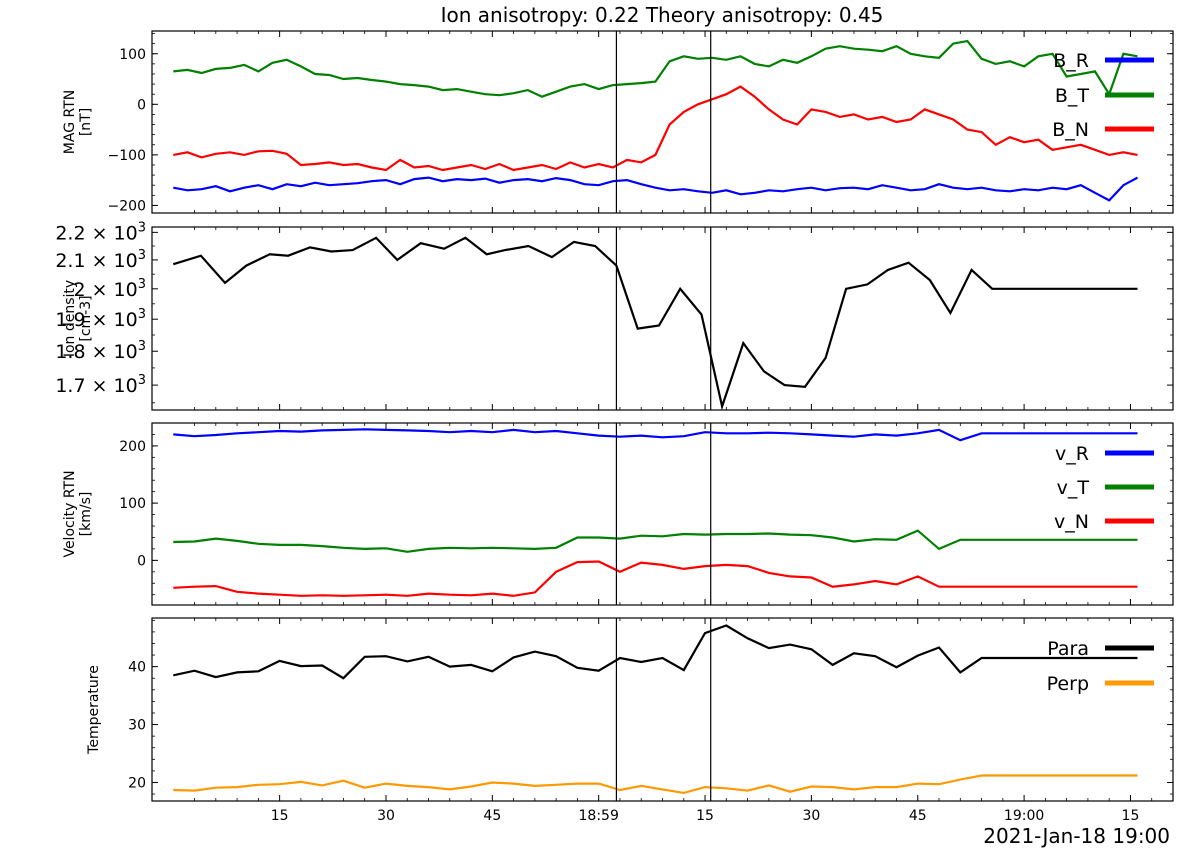 This screenshot has width=1177, height=853. I want to click on y-tick-label: 30, so click(137, 726).